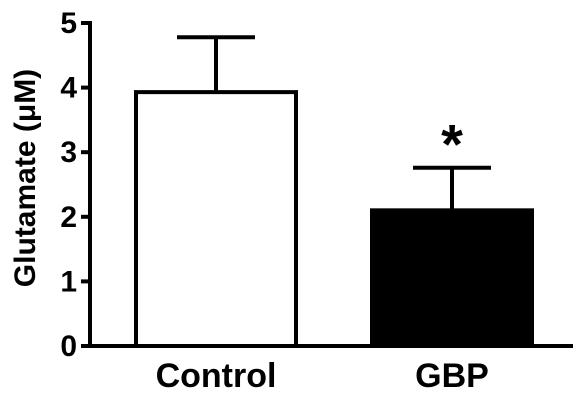  What do you see at coordinates (68, 152) in the screenshot?
I see `y-tick-label: 3` at bounding box center [68, 152].